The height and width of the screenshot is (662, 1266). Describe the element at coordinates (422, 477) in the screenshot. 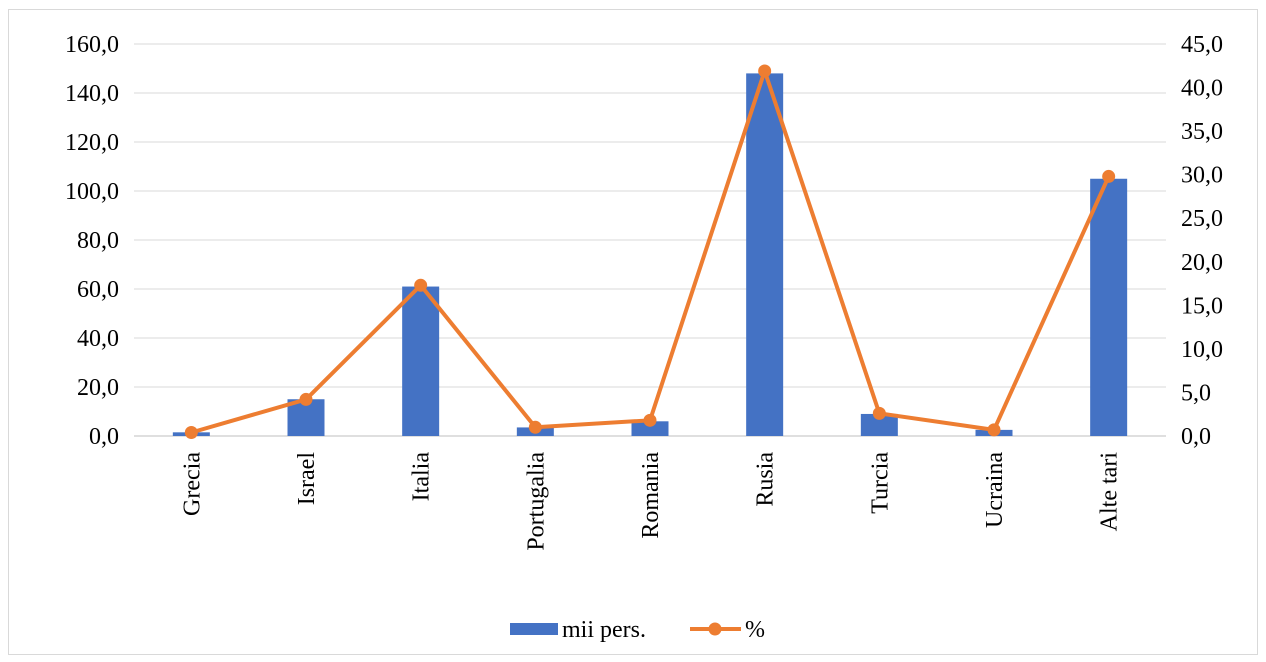

I see `x-tick-label: Italia` at that location.